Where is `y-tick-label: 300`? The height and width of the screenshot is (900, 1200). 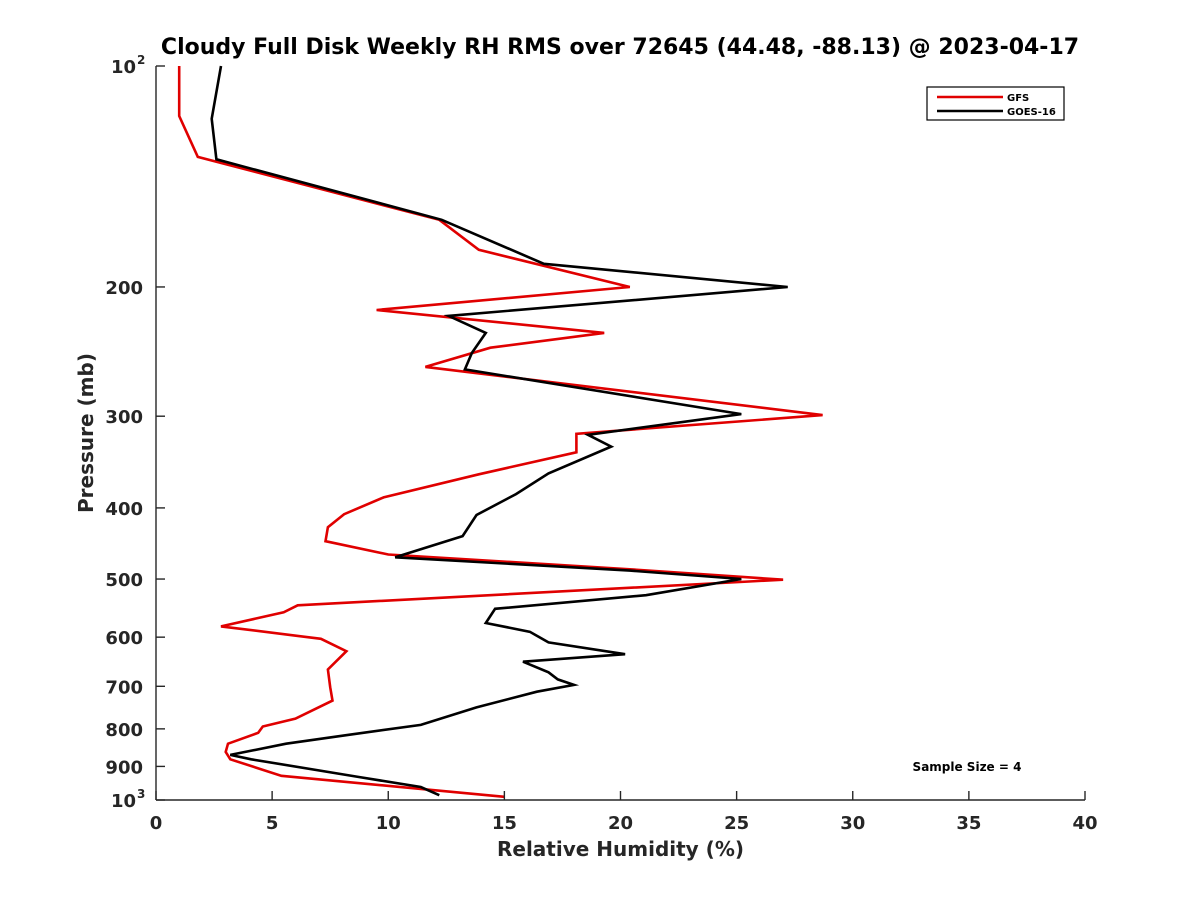 y-tick-label: 300 is located at coordinates (124, 417).